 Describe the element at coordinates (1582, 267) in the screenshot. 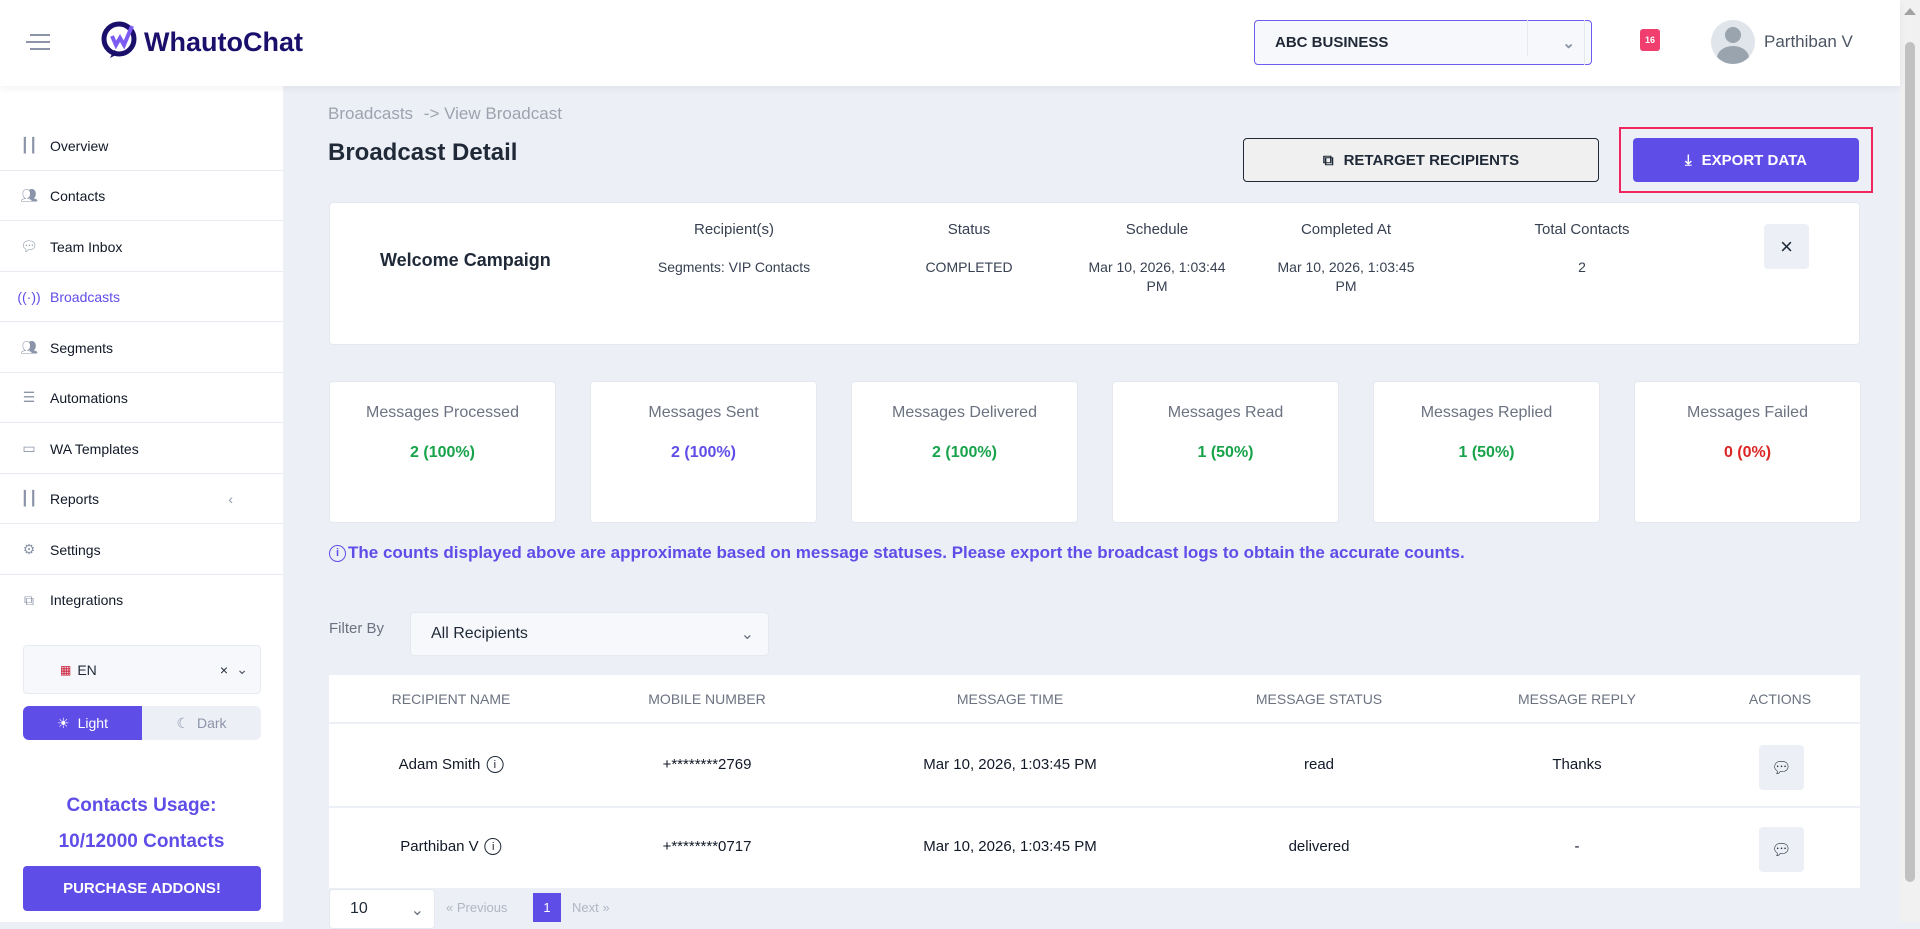

I see `total-contacts-value: 2` at that location.